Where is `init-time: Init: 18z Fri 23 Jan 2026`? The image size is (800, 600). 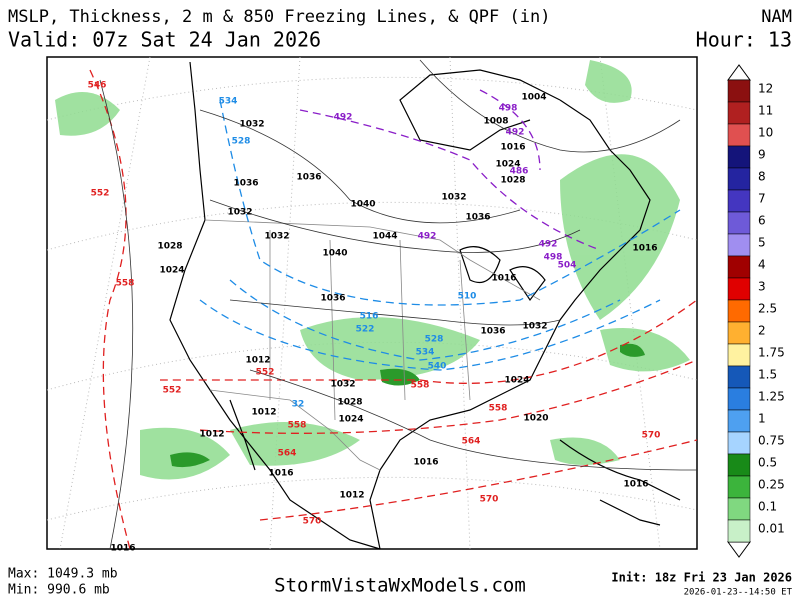
init-time: Init: 18z Fri 23 Jan 2026 is located at coordinates (701, 578).